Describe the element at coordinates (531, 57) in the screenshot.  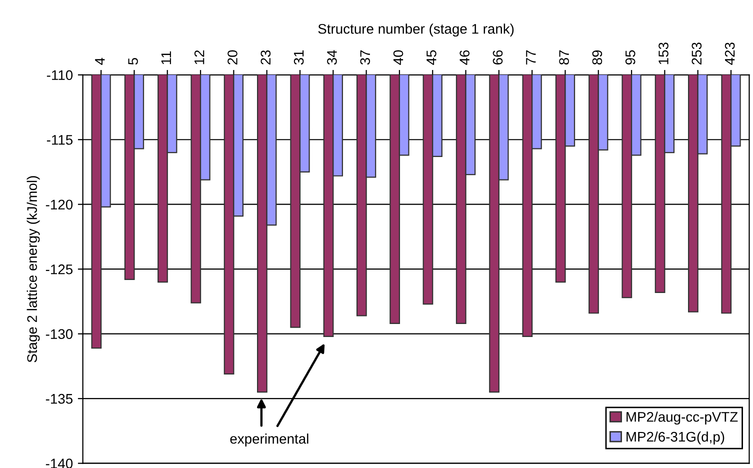
I see `x-tick-label: 77` at that location.